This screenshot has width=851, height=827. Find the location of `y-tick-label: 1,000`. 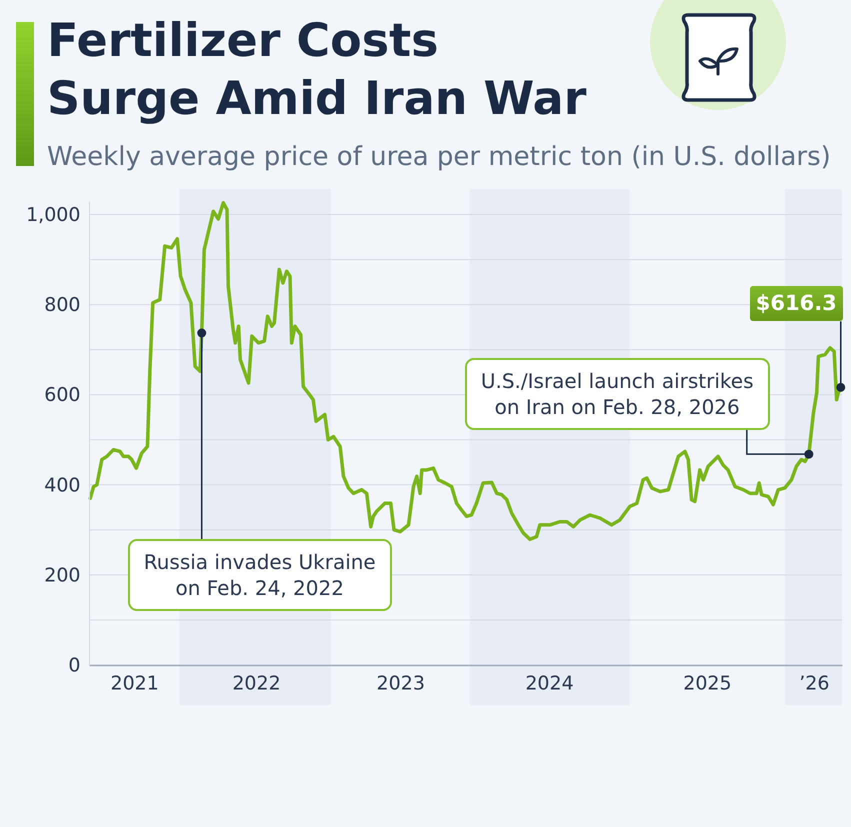

y-tick-label: 1,000 is located at coordinates (53, 215).